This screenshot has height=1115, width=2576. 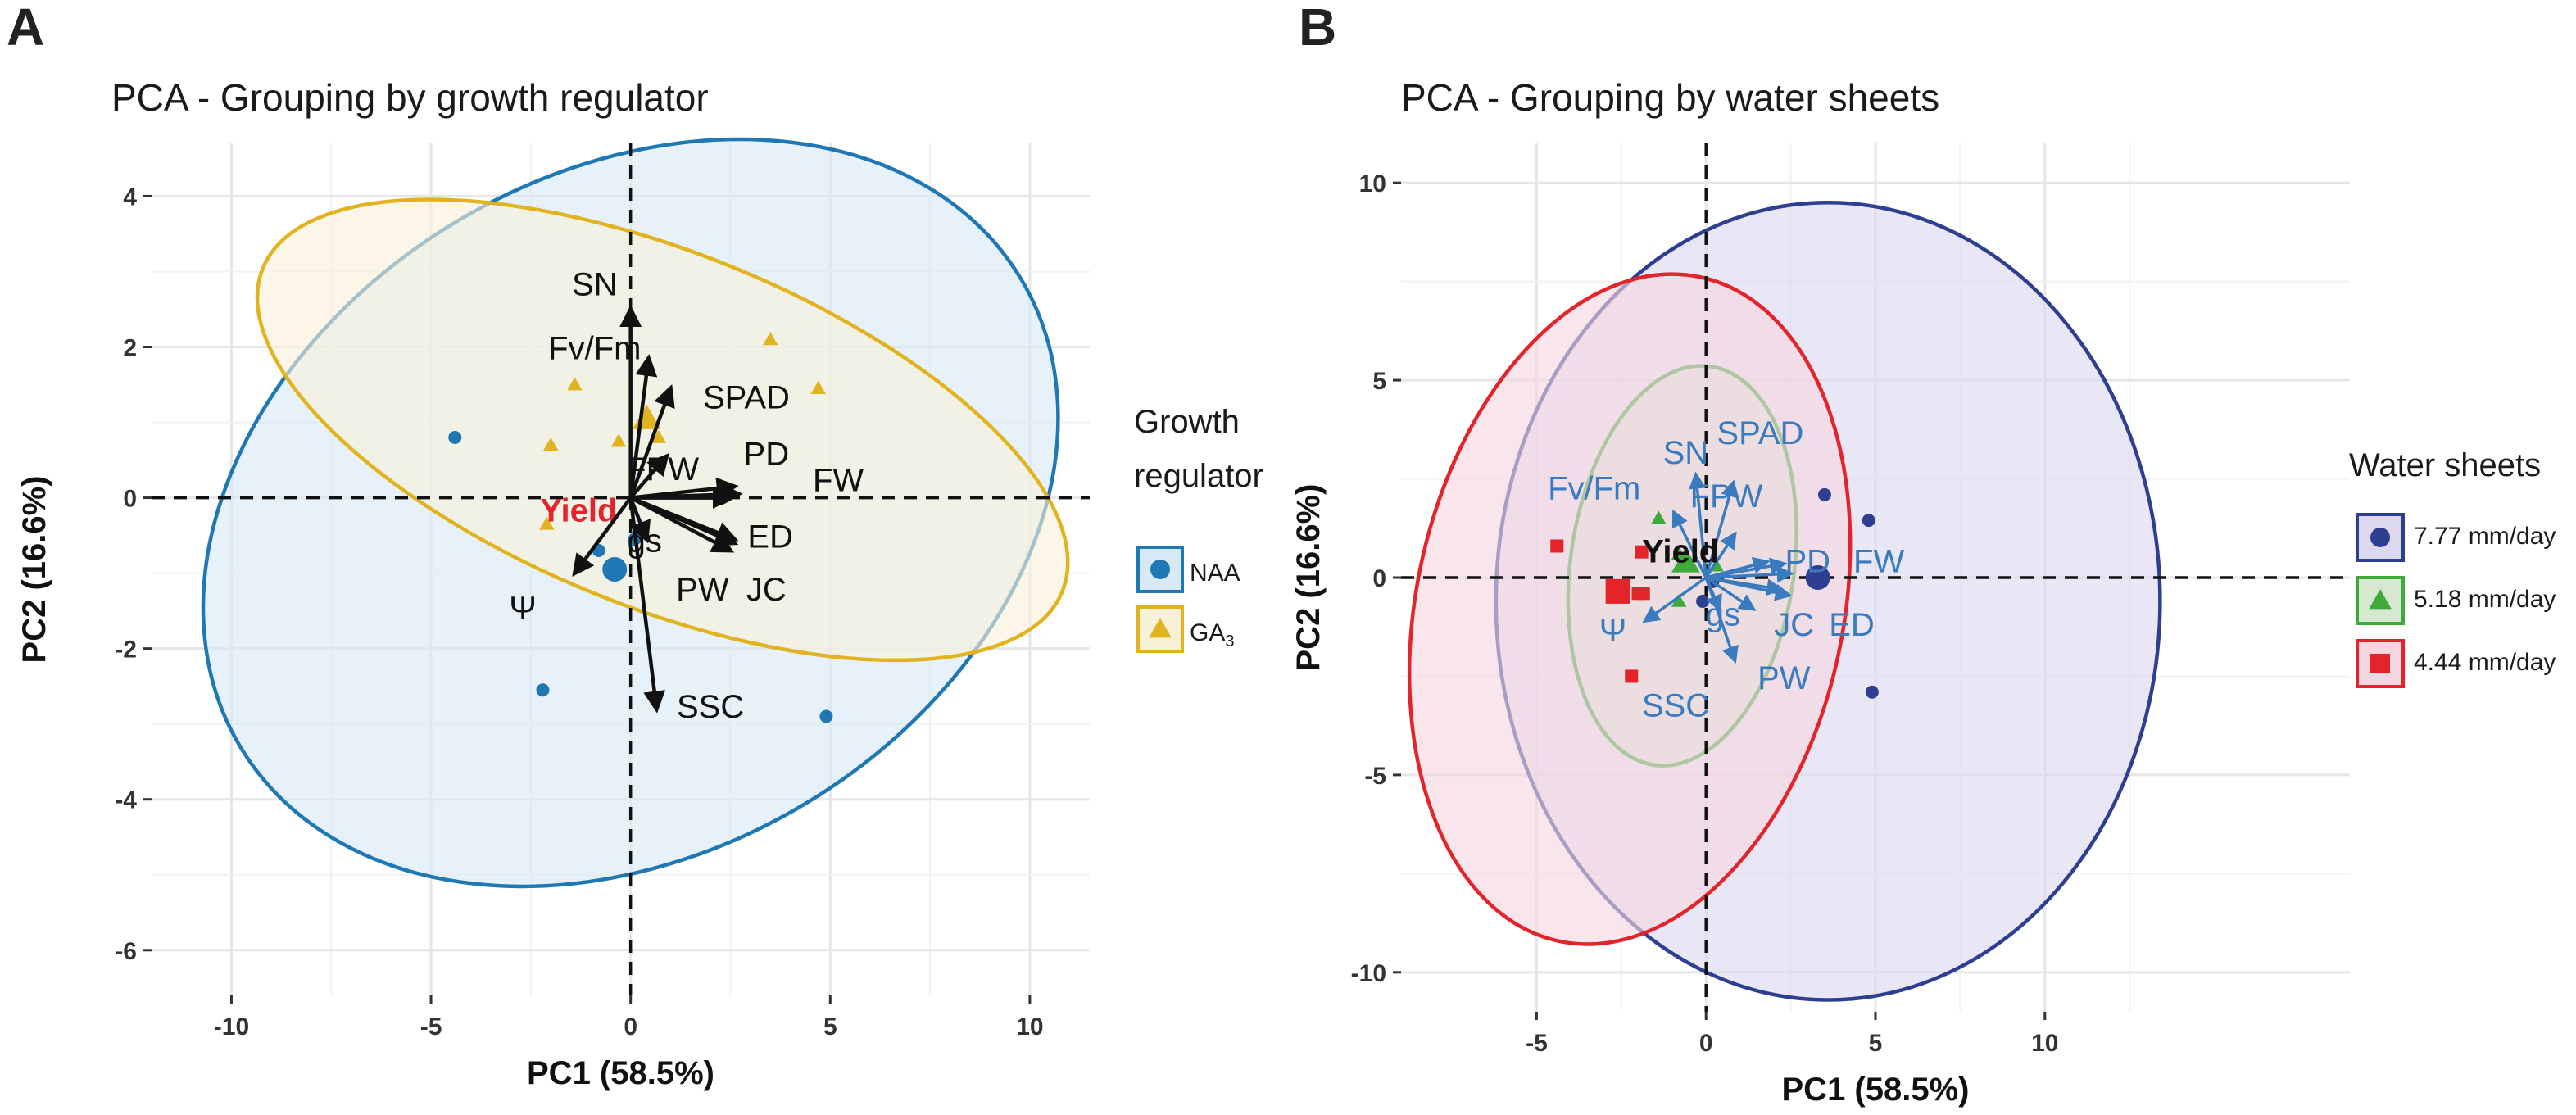 I want to click on legend-label: NAA, so click(x=1215, y=574).